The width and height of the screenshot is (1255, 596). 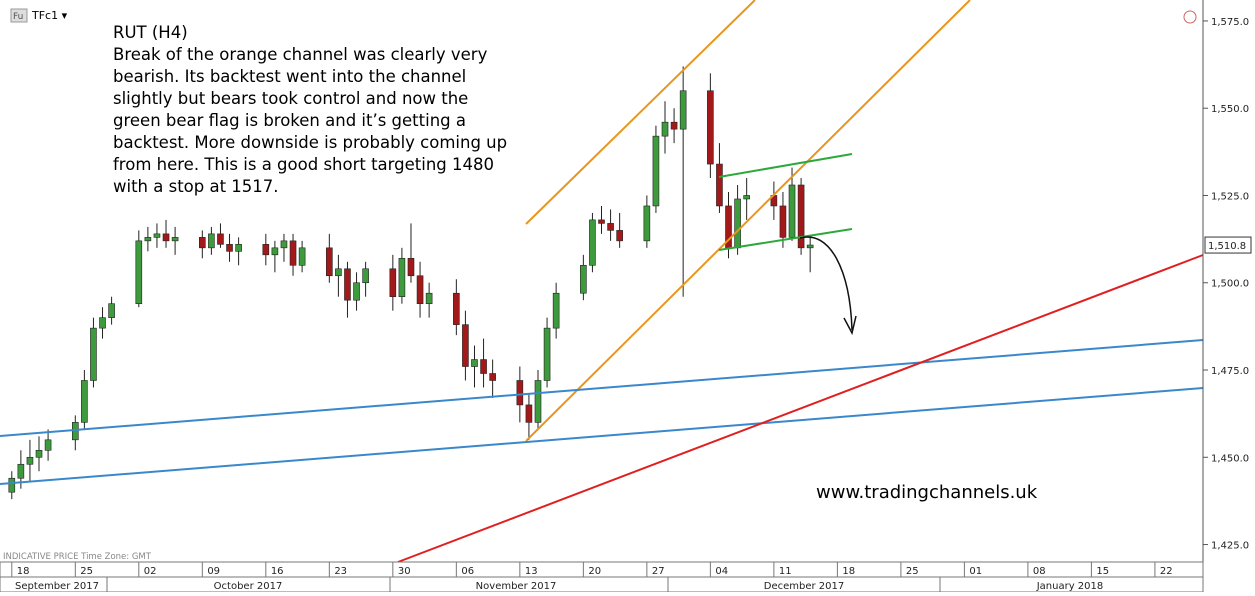 What do you see at coordinates (1230, 22) in the screenshot?
I see `y-tick-label: 1,575.0` at bounding box center [1230, 22].